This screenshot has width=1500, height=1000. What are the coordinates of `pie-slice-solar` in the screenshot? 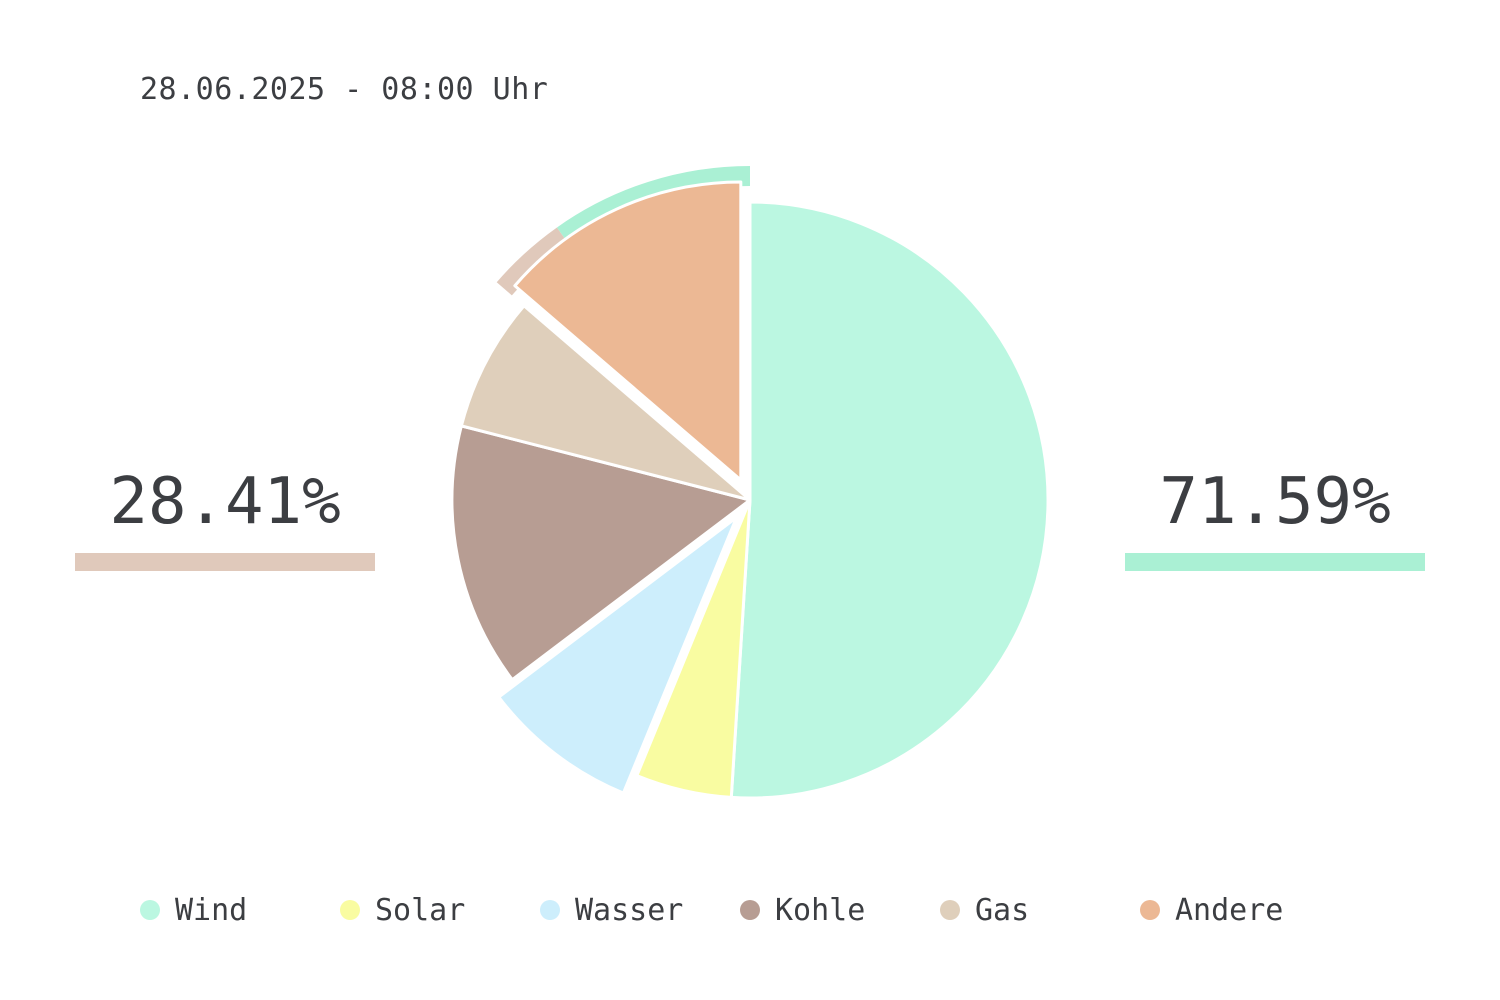 It's located at (693, 648).